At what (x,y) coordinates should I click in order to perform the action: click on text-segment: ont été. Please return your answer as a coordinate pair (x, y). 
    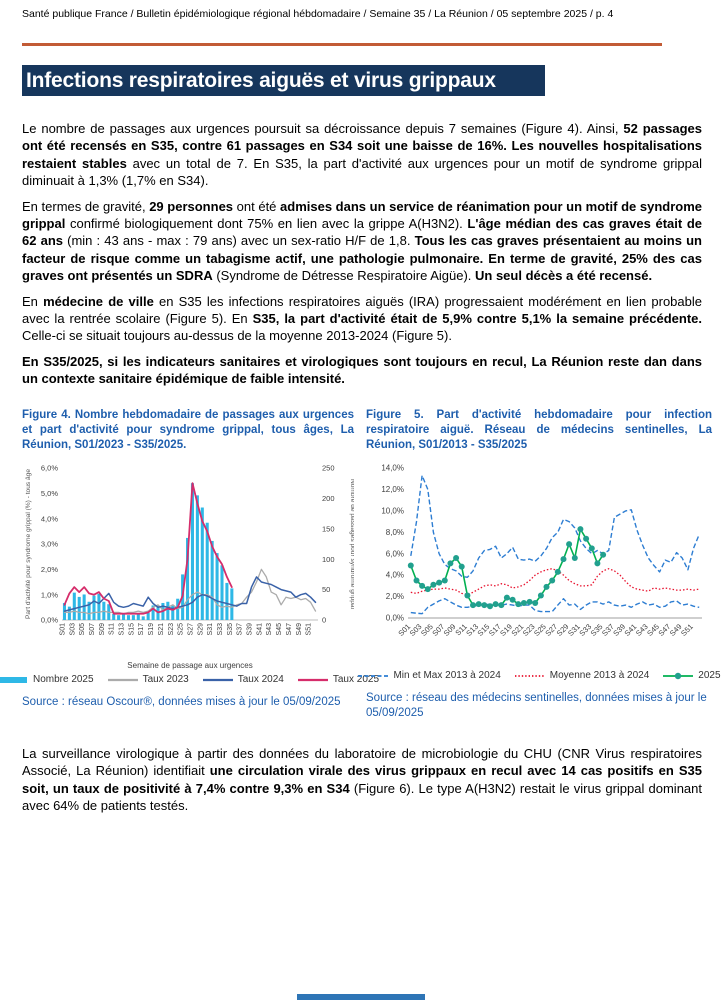
    Looking at the image, I should click on (257, 206).